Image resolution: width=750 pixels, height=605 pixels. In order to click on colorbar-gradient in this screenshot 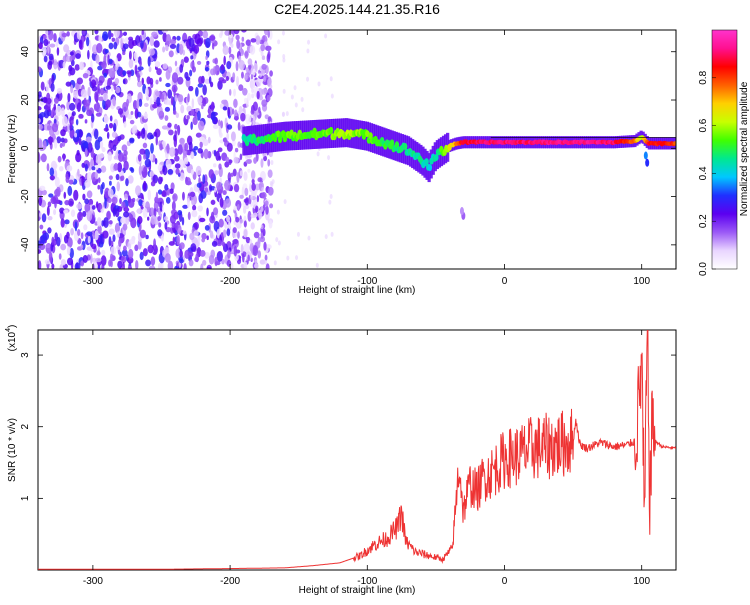, I will do `click(724, 149)`.